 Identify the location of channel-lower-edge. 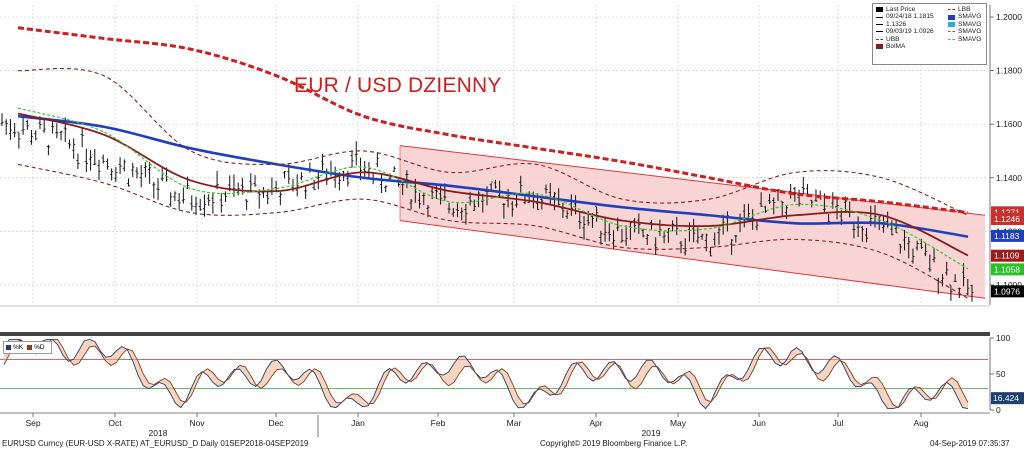
(692, 259).